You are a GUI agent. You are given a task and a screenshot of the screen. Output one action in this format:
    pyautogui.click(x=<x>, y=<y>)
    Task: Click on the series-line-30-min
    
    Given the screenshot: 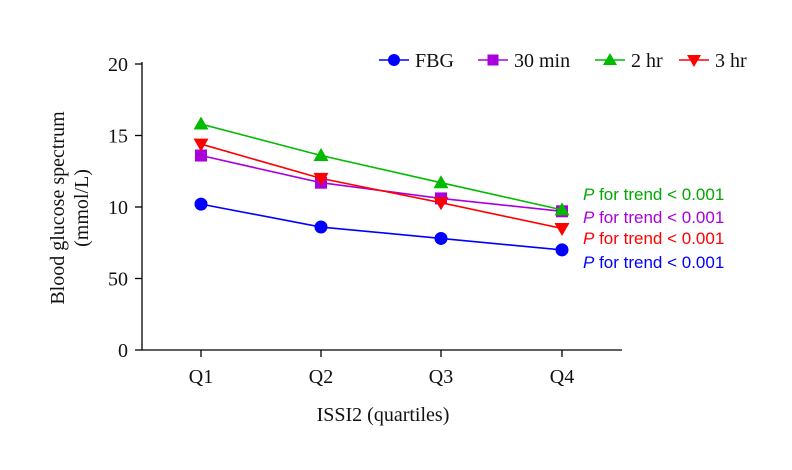 What is the action you would take?
    pyautogui.click(x=381, y=183)
    